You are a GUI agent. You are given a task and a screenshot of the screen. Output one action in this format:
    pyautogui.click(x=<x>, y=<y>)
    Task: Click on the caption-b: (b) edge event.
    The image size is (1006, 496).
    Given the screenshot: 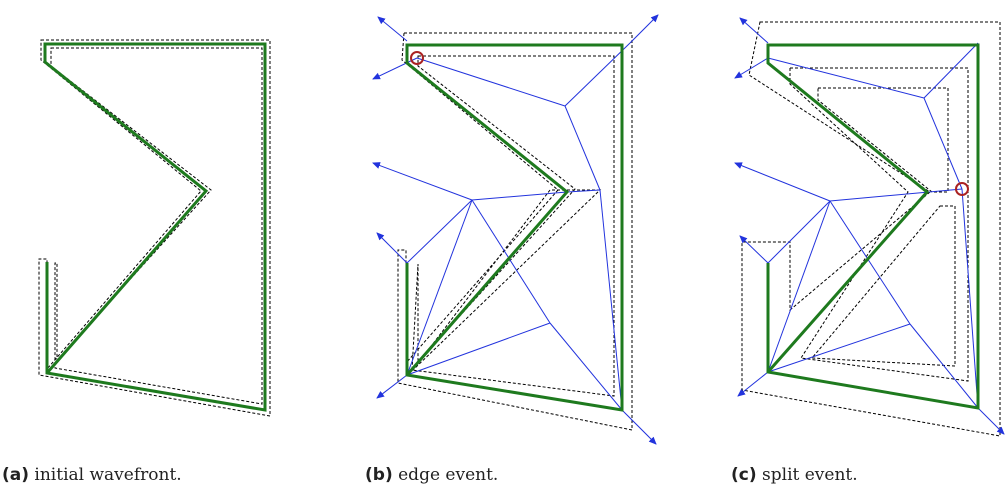 What is the action you would take?
    pyautogui.click(x=431, y=475)
    